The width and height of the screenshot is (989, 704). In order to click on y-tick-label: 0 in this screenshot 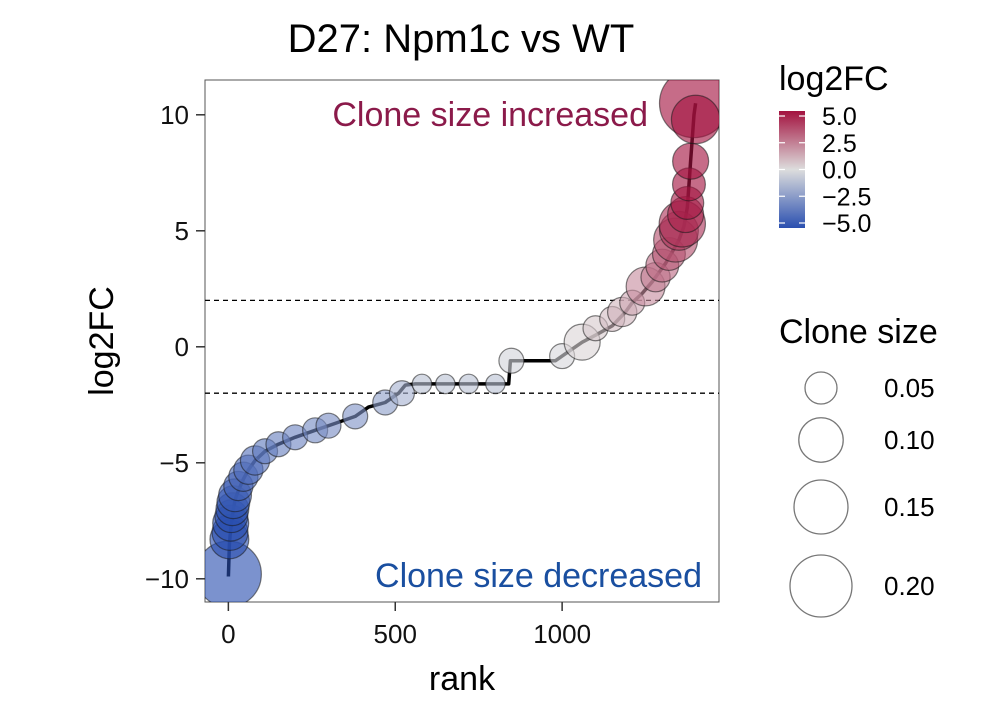, I will do `click(182, 347)`.